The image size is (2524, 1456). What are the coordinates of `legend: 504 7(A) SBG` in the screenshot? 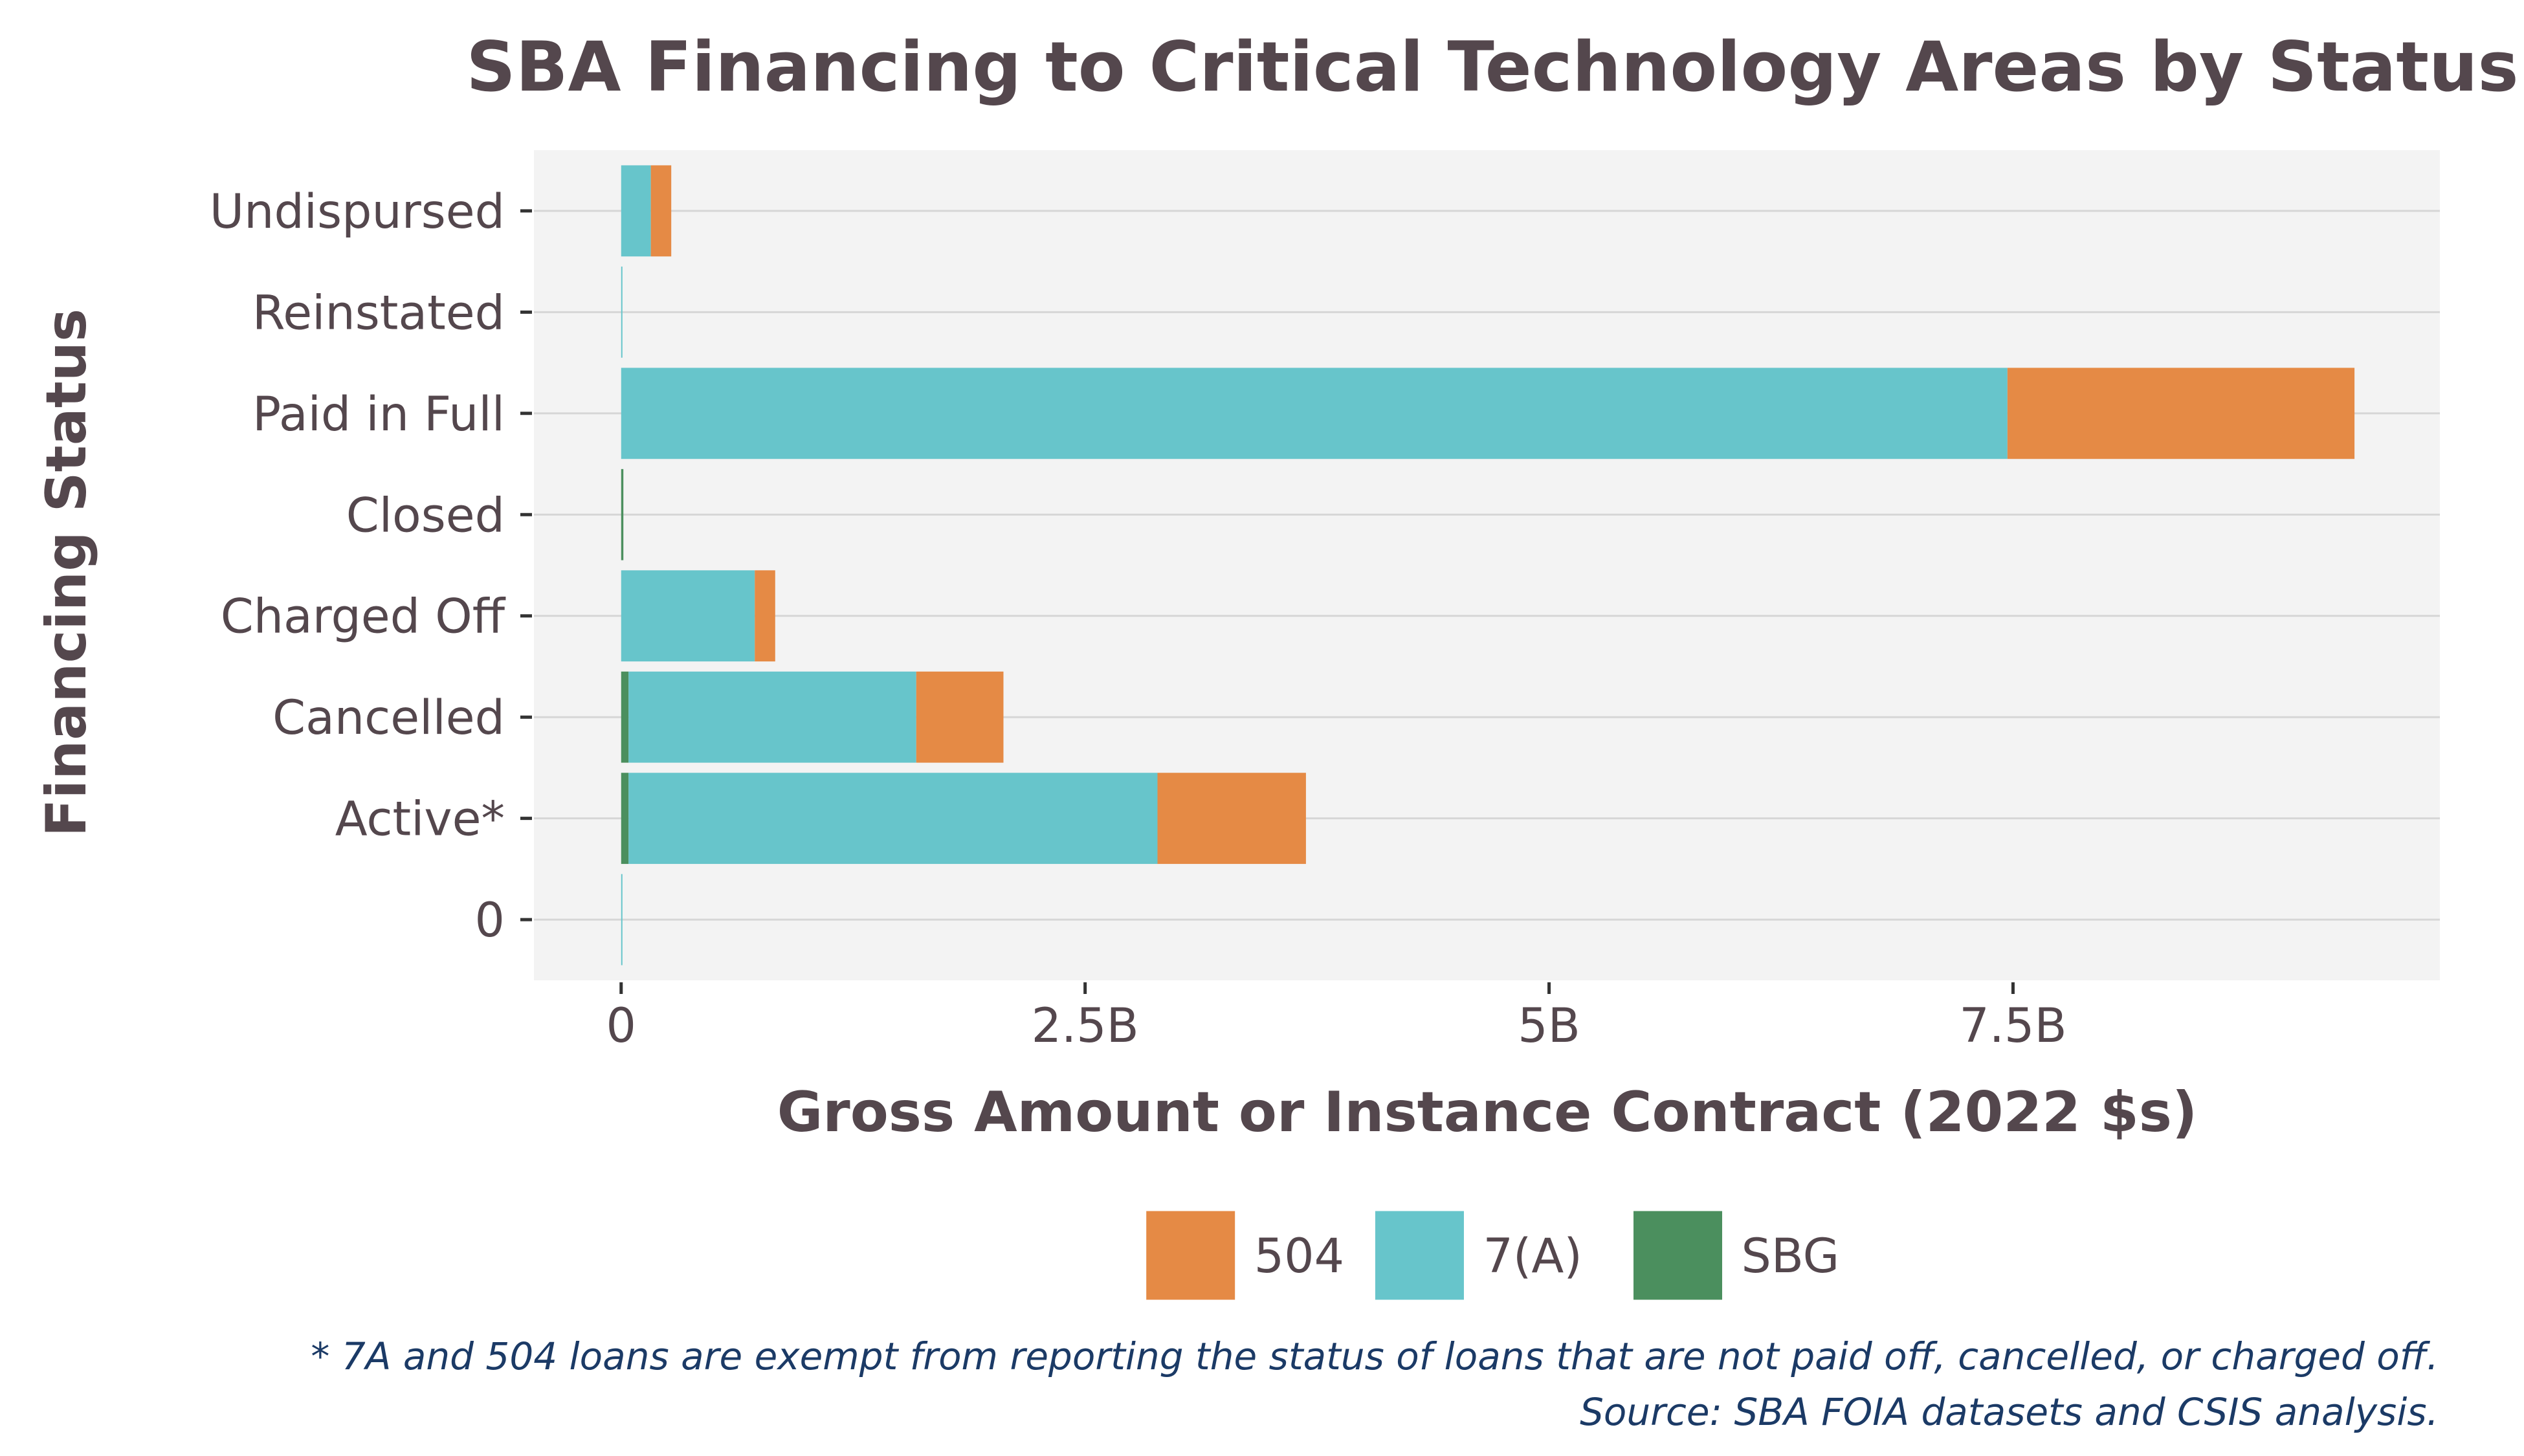 It's located at (1492, 1255).